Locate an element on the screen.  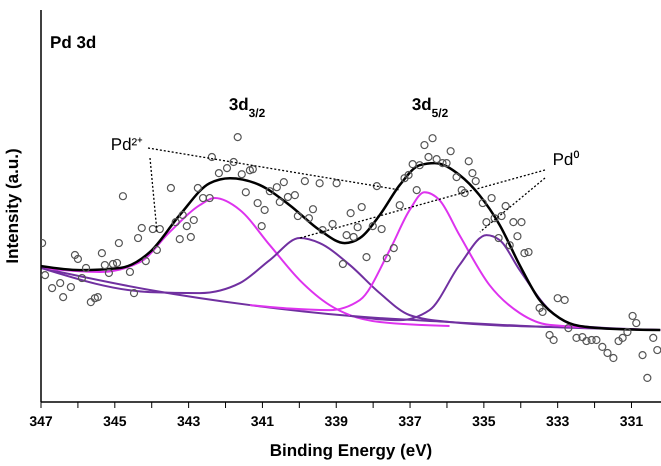
y-axis-title: Intensity (a.u.) is located at coordinates (12, 206).